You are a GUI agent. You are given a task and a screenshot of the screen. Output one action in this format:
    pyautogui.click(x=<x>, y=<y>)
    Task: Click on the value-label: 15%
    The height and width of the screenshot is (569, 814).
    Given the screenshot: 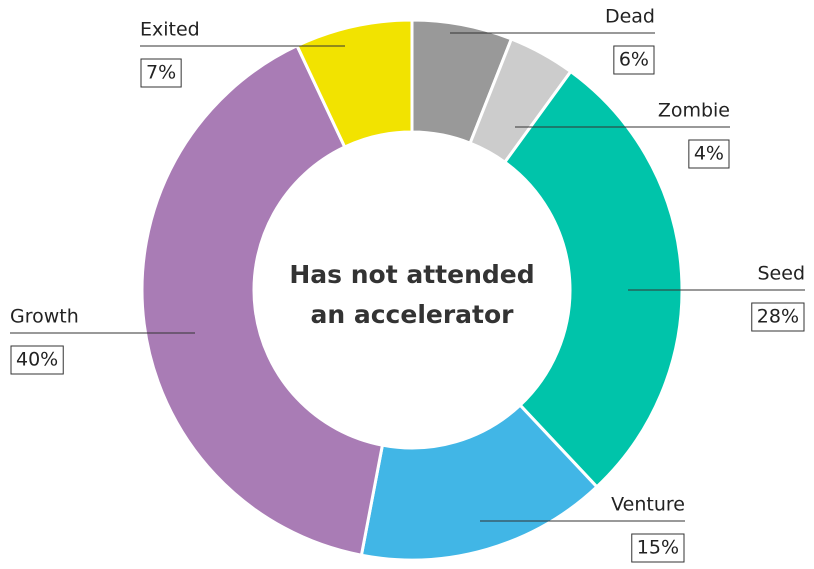 What is the action you would take?
    pyautogui.click(x=658, y=548)
    